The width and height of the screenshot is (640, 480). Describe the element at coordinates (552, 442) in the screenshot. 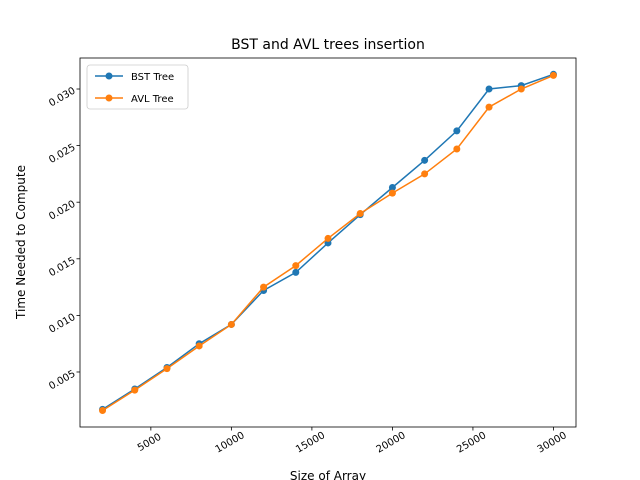

I see `x-tick-label: 30000` at that location.